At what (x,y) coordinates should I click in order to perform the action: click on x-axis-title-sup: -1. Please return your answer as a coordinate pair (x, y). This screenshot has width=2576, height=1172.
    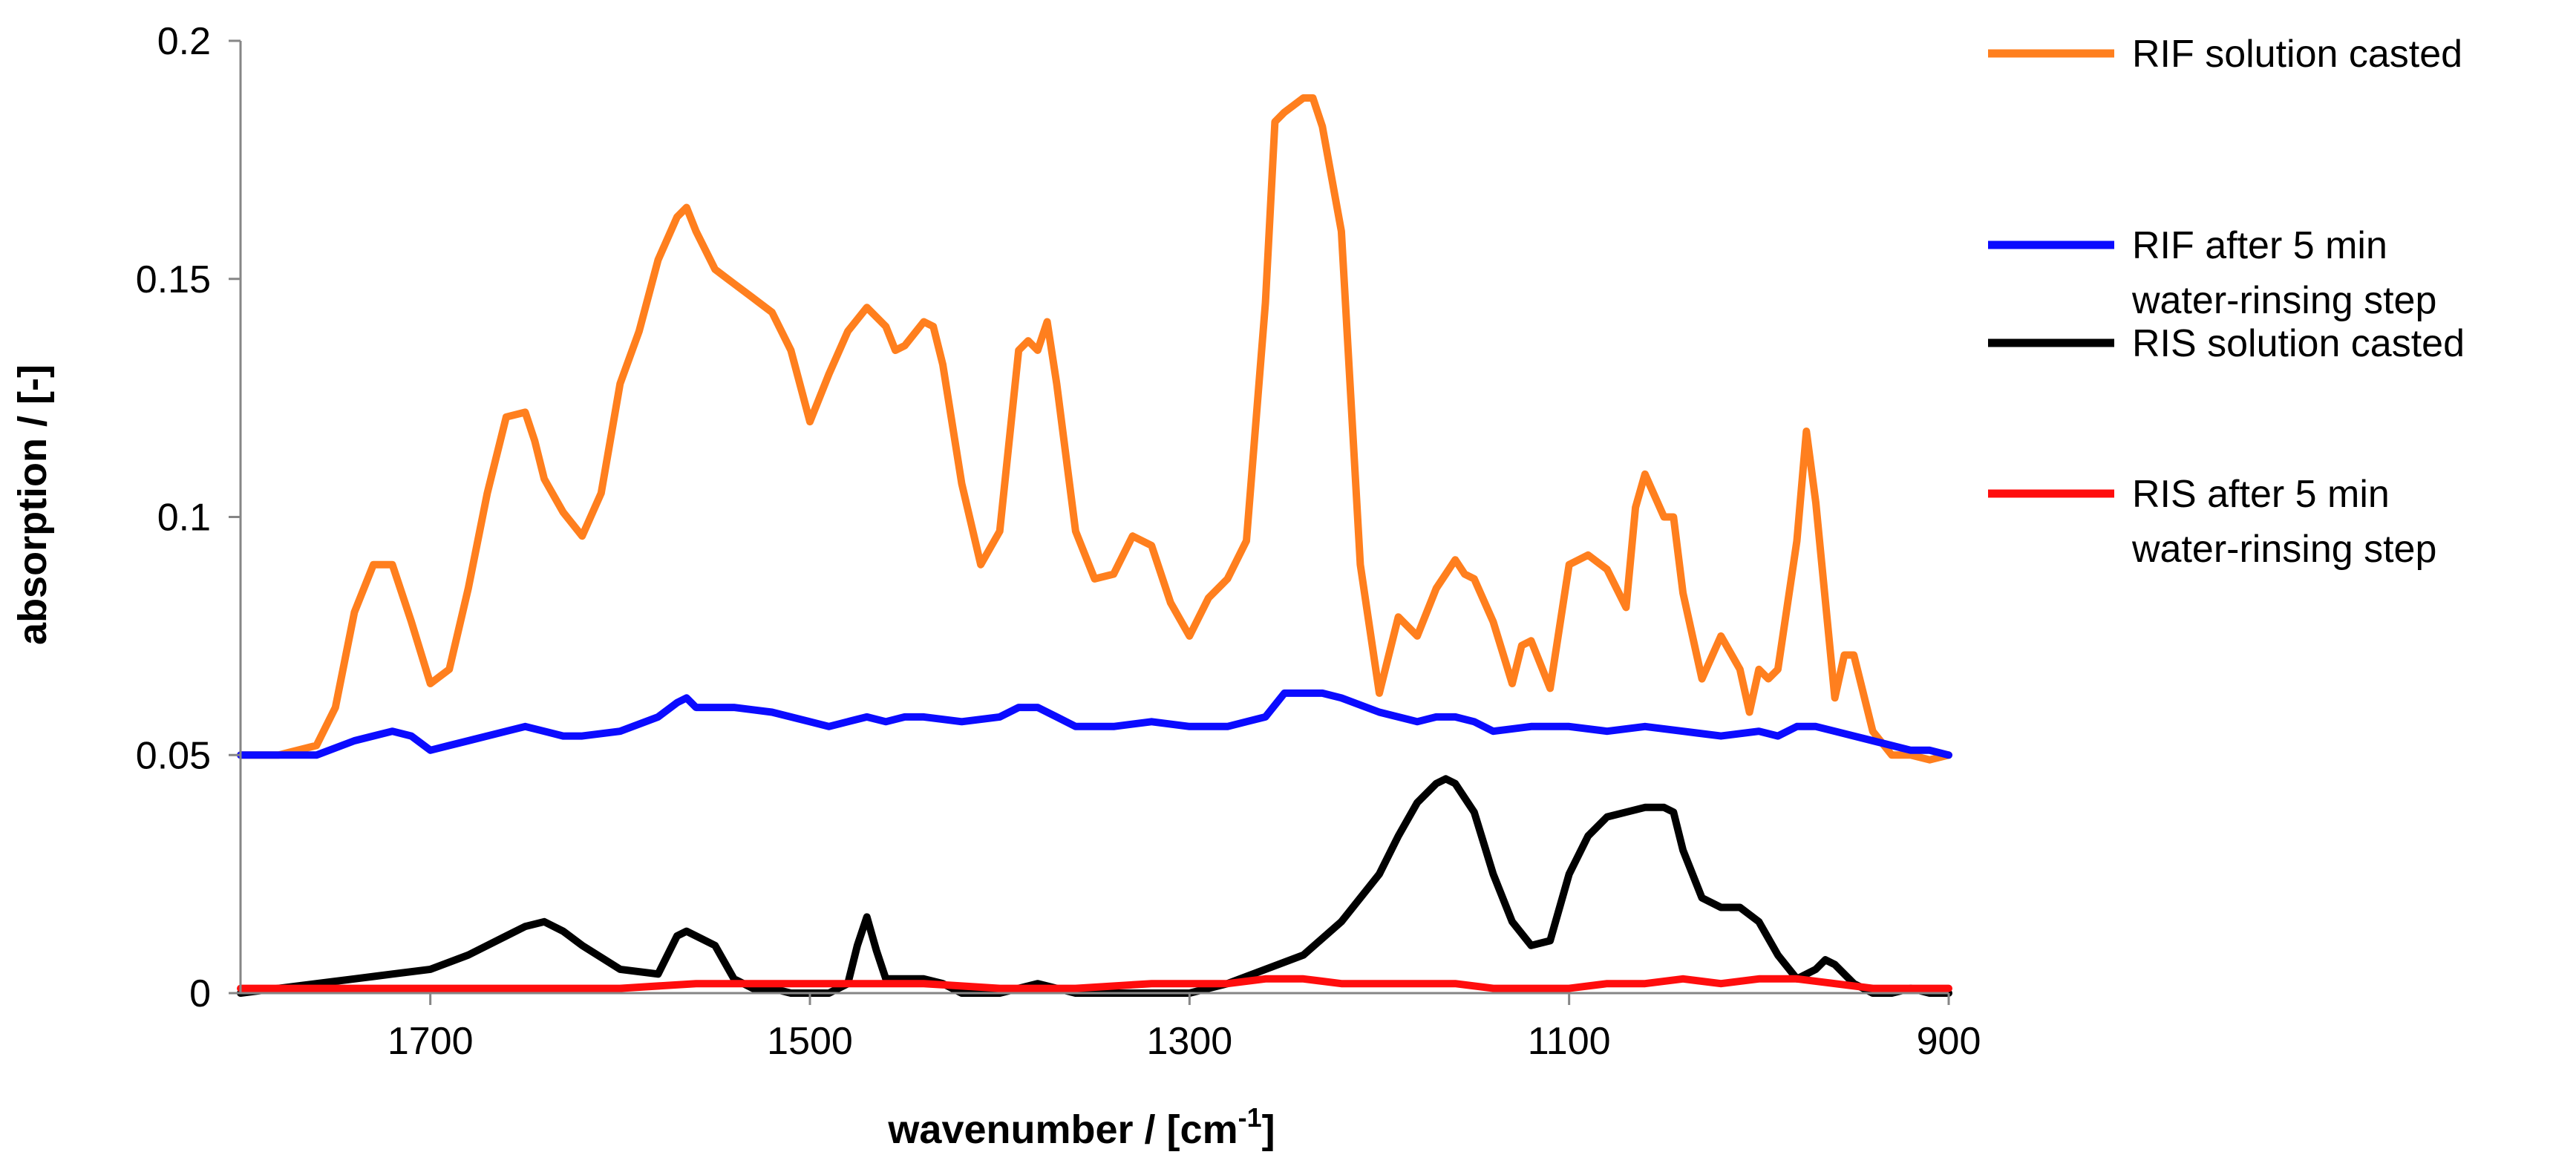
    Looking at the image, I should click on (1250, 1117).